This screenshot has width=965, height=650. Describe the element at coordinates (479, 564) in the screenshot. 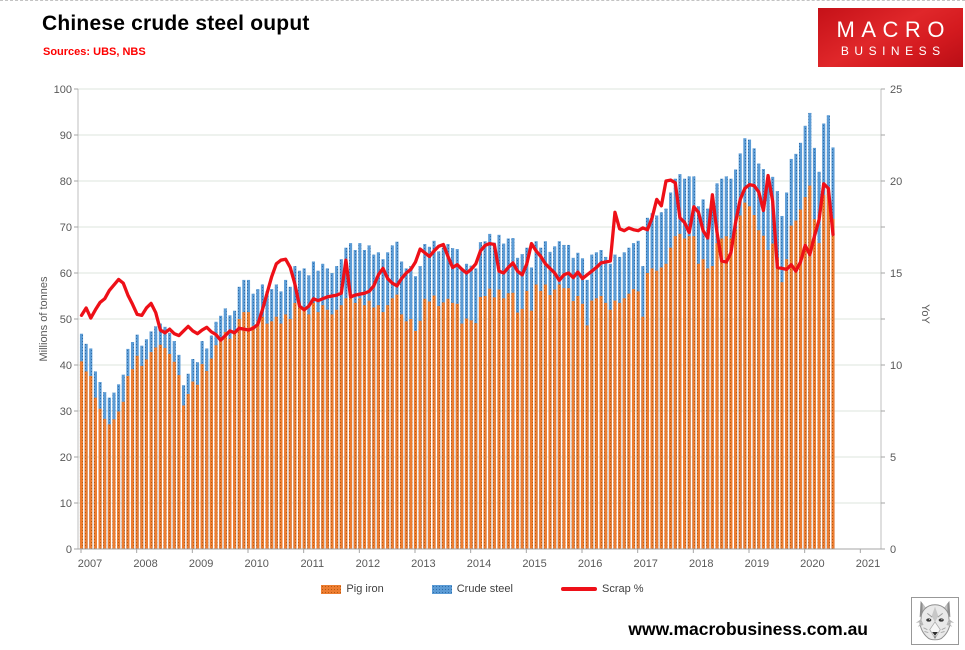

I see `svg-text: 2014` at that location.